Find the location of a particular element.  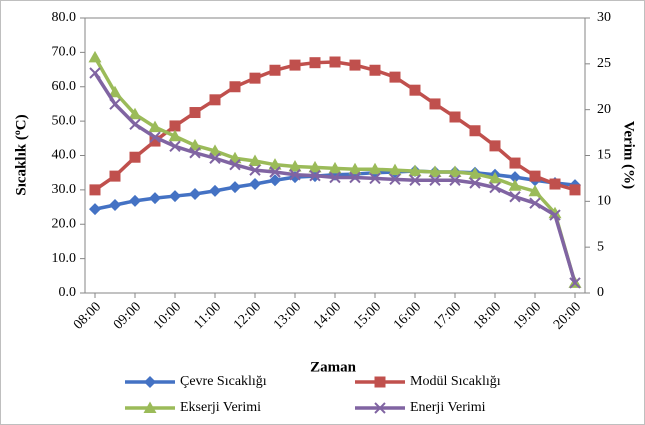

y2-tick-label: 5 is located at coordinates (600, 246).